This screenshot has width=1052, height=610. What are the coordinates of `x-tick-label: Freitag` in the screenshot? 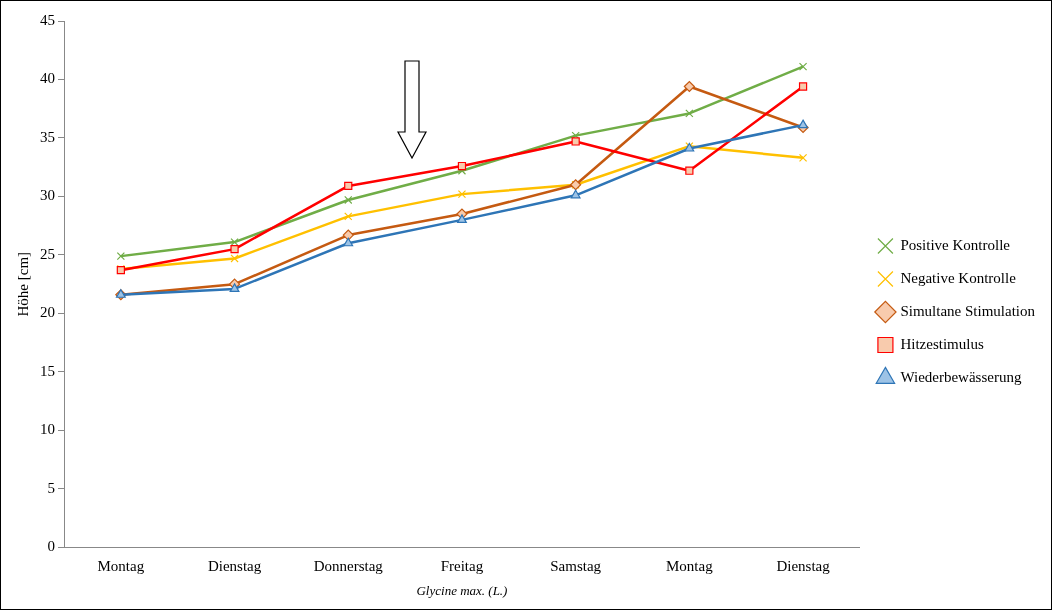 It's located at (462, 566).